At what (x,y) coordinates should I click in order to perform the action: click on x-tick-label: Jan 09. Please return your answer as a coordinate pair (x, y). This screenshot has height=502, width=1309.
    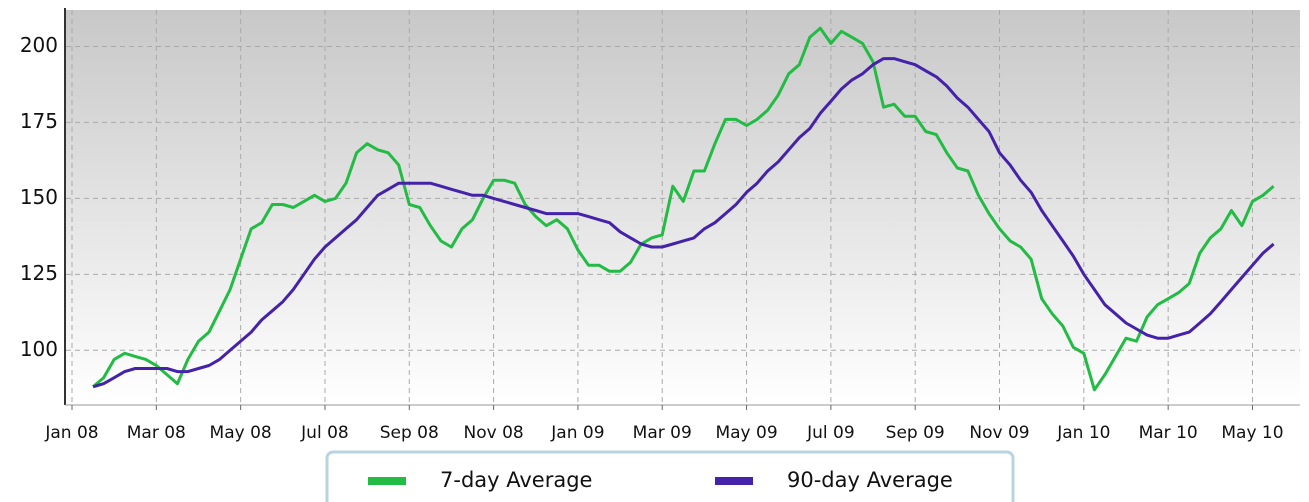
    Looking at the image, I should click on (577, 433).